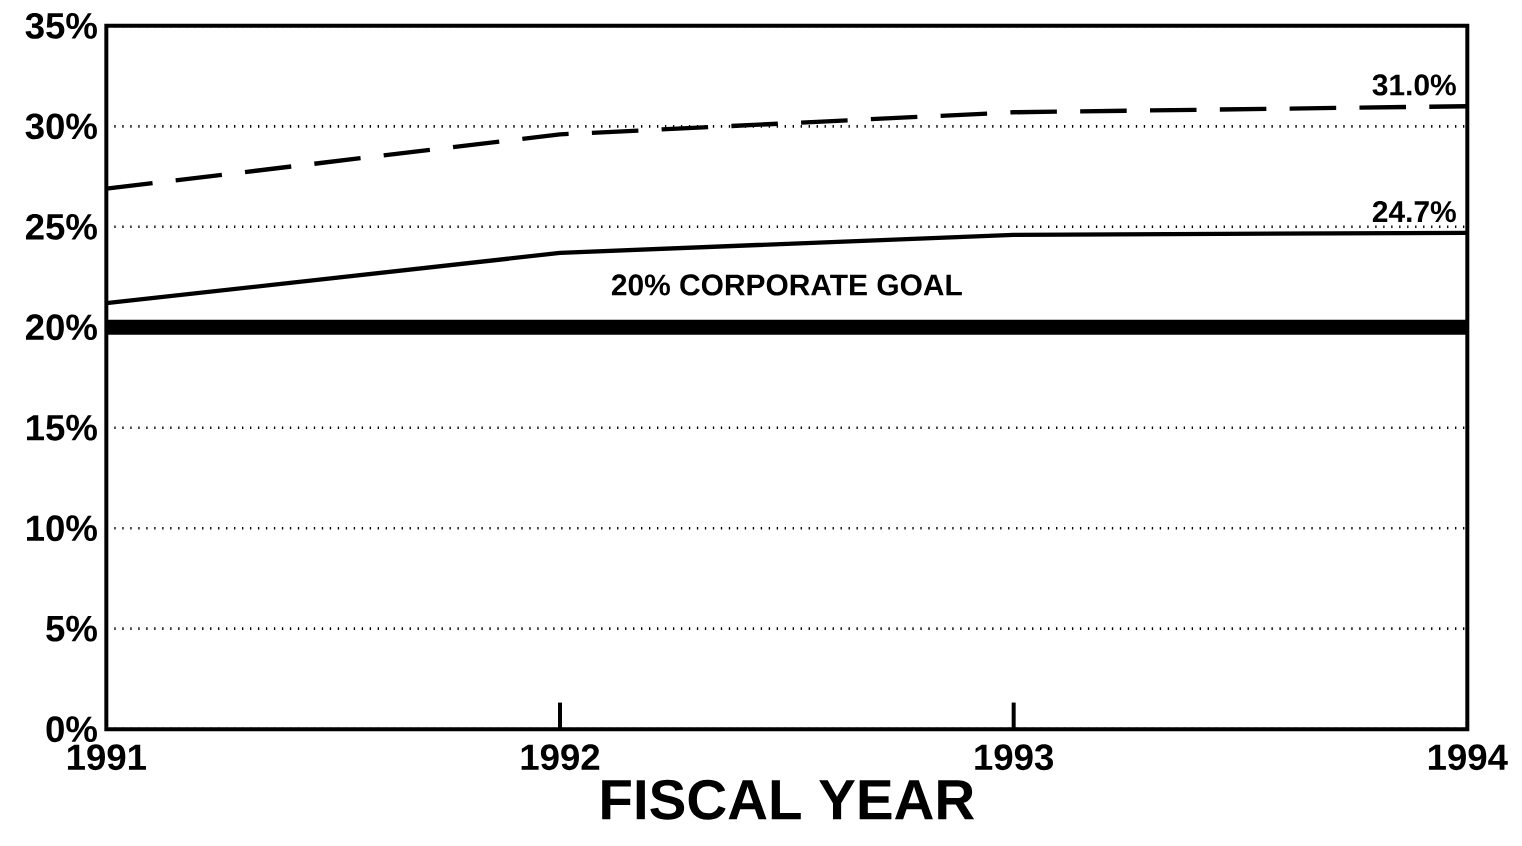 The width and height of the screenshot is (1522, 846). What do you see at coordinates (61, 327) in the screenshot?
I see `y-tick-label: 20%` at bounding box center [61, 327].